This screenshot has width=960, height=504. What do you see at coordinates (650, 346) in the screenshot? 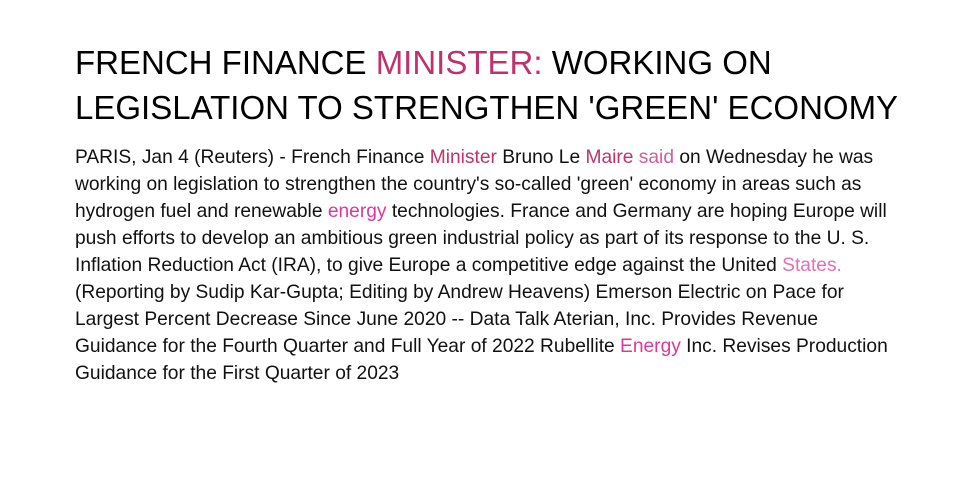
I see `keyword-link-energy-2: Energy` at bounding box center [650, 346].